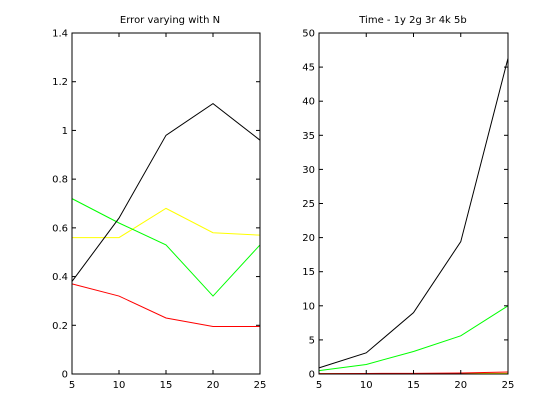 Image resolution: width=560 pixels, height=420 pixels. Describe the element at coordinates (412, 20) in the screenshot. I see `time-chart-title: Time - 1y 2g 3r 4k 5b` at that location.